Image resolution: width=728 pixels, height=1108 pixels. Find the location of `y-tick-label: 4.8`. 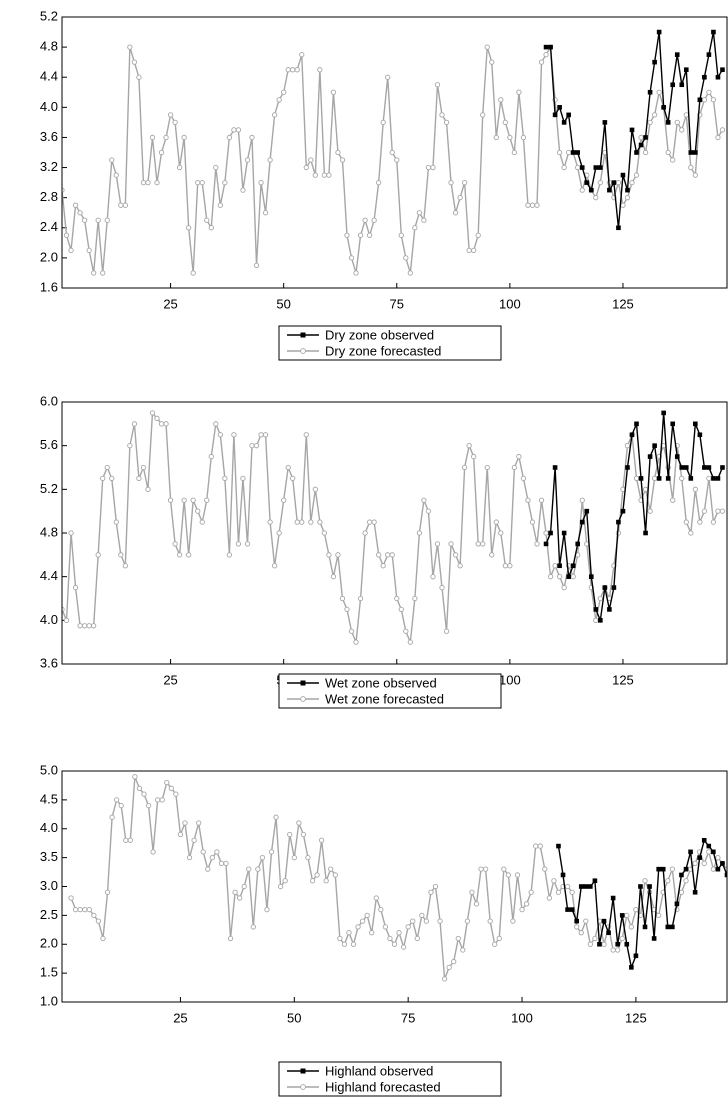

y-tick-label: 4.8 is located at coordinates (49, 531).